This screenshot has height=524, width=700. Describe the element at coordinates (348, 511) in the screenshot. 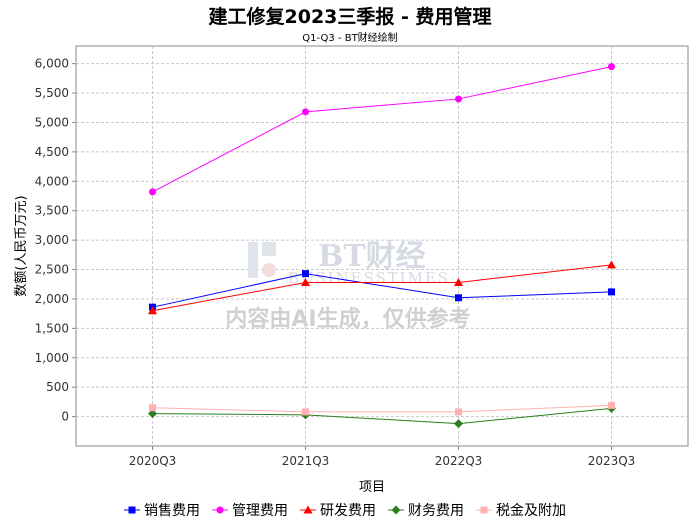

I see `legend-label: 研发费用` at that location.